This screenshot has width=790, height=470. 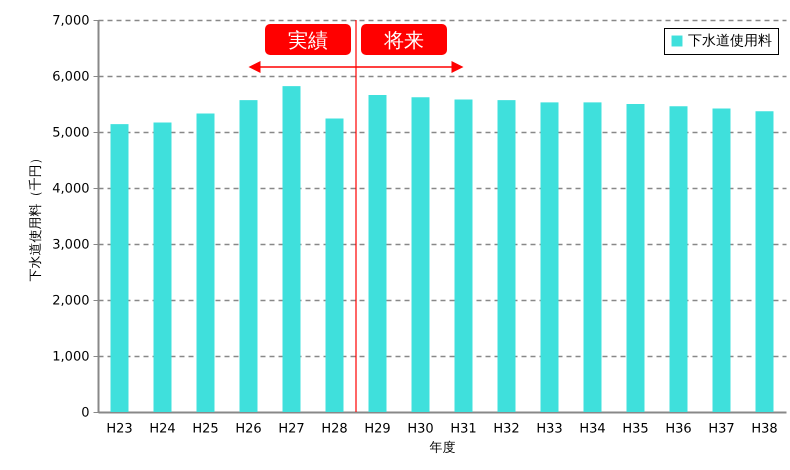 I want to click on x-tick-label: H35, so click(x=635, y=429).